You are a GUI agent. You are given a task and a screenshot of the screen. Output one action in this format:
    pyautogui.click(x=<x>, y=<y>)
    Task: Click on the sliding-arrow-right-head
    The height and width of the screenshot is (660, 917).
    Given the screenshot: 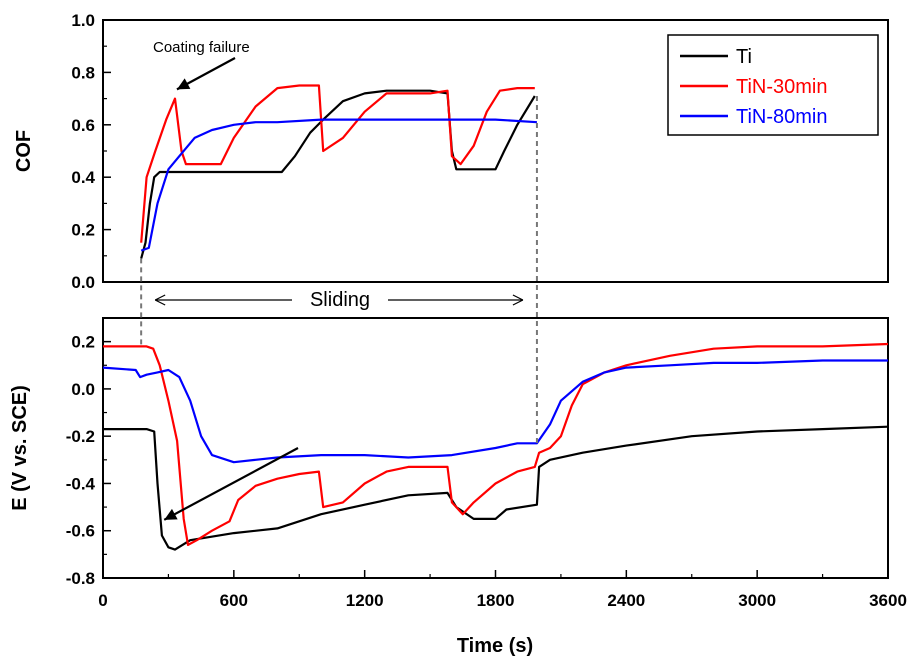 What is the action you would take?
    pyautogui.click(x=518, y=300)
    